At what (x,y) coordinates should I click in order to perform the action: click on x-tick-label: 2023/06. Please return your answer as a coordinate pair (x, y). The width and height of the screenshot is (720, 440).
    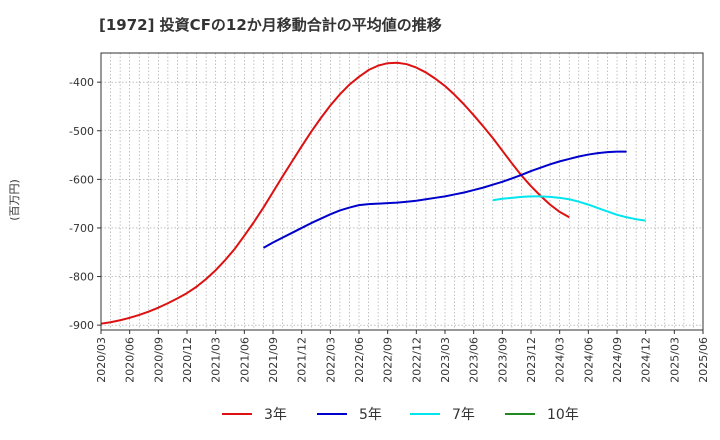
    Looking at the image, I should click on (474, 360).